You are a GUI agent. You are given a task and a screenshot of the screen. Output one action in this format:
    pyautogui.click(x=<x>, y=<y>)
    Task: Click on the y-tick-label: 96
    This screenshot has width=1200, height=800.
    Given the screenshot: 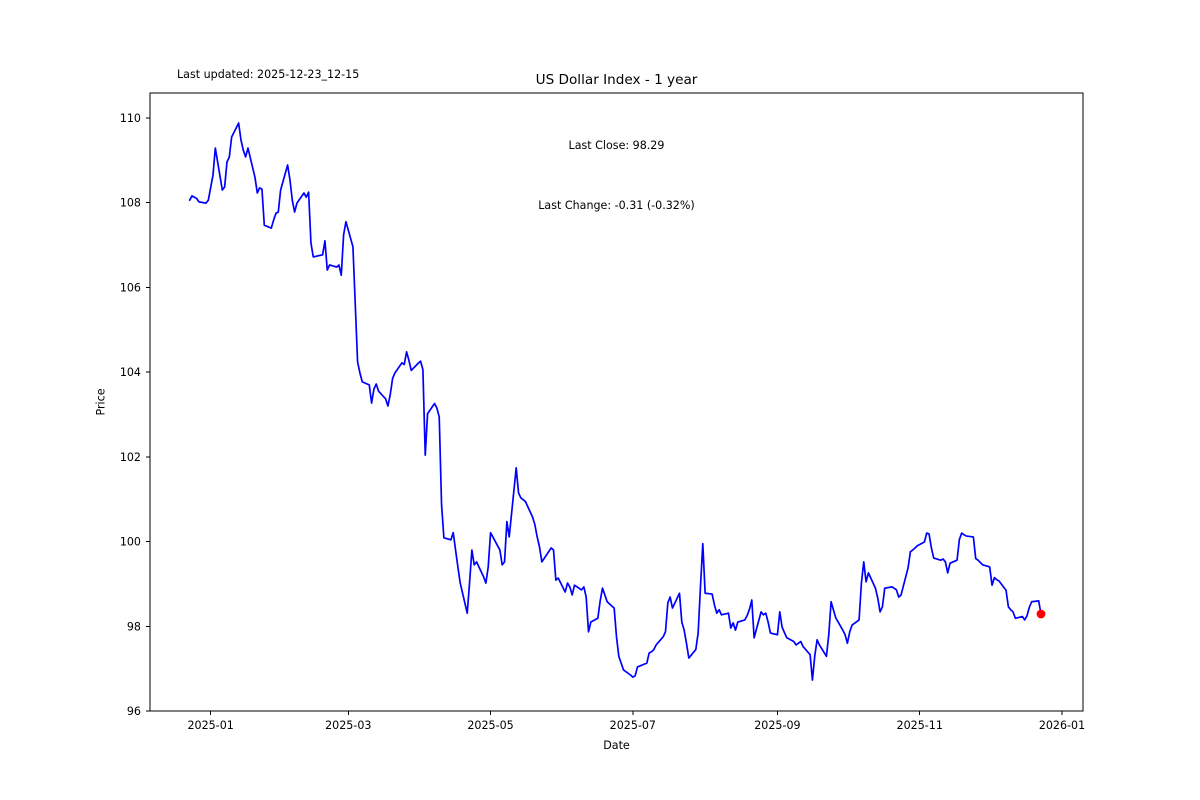 What is the action you would take?
    pyautogui.click(x=134, y=711)
    